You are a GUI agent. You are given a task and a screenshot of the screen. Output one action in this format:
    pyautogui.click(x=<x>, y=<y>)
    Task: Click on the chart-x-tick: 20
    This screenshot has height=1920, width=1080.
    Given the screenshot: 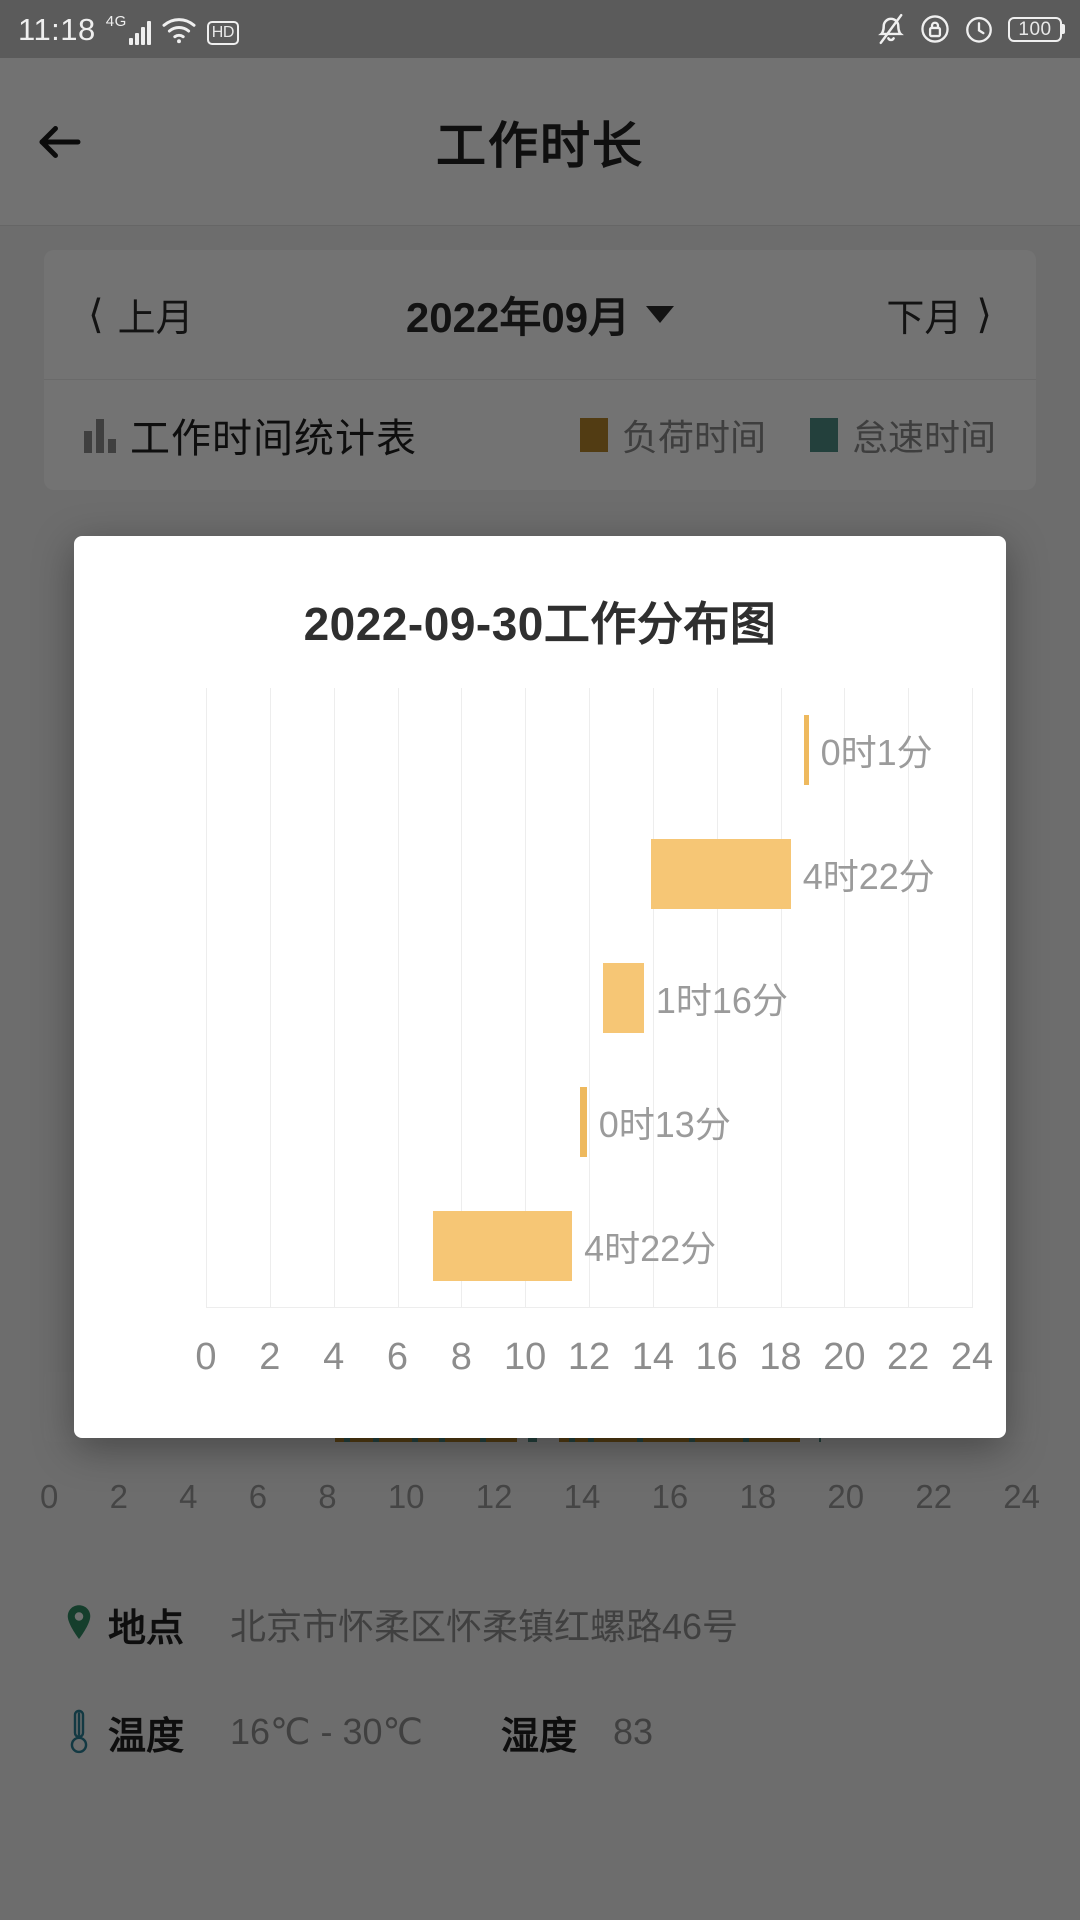 What is the action you would take?
    pyautogui.click(x=844, y=1357)
    